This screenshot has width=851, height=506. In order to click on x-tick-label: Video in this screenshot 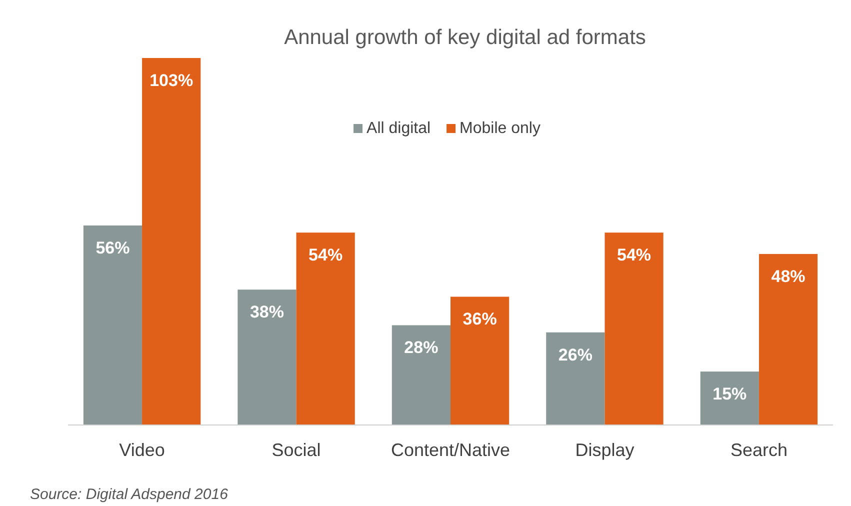, I will do `click(142, 450)`.